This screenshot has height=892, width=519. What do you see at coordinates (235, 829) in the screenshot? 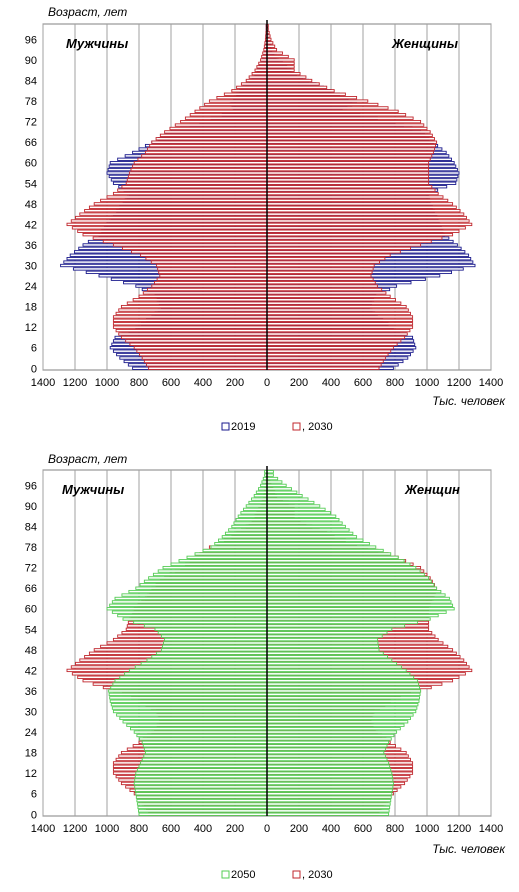
I see `x-tick-label: 200` at bounding box center [235, 829].